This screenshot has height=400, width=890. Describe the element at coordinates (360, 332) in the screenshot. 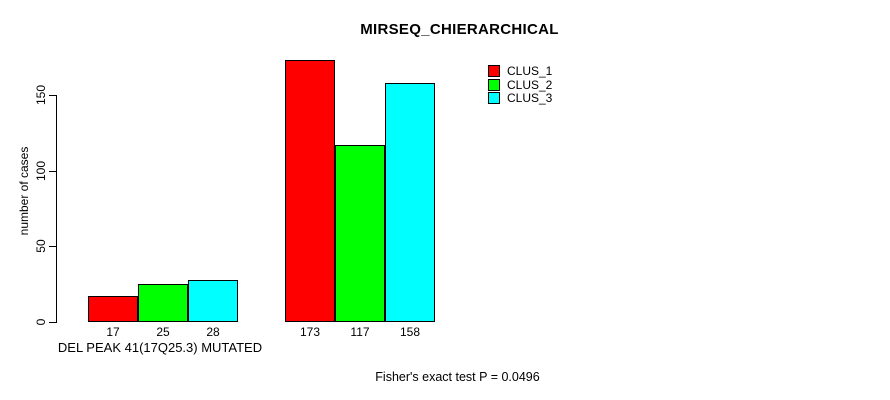

I see `bar-value-label: 117` at that location.